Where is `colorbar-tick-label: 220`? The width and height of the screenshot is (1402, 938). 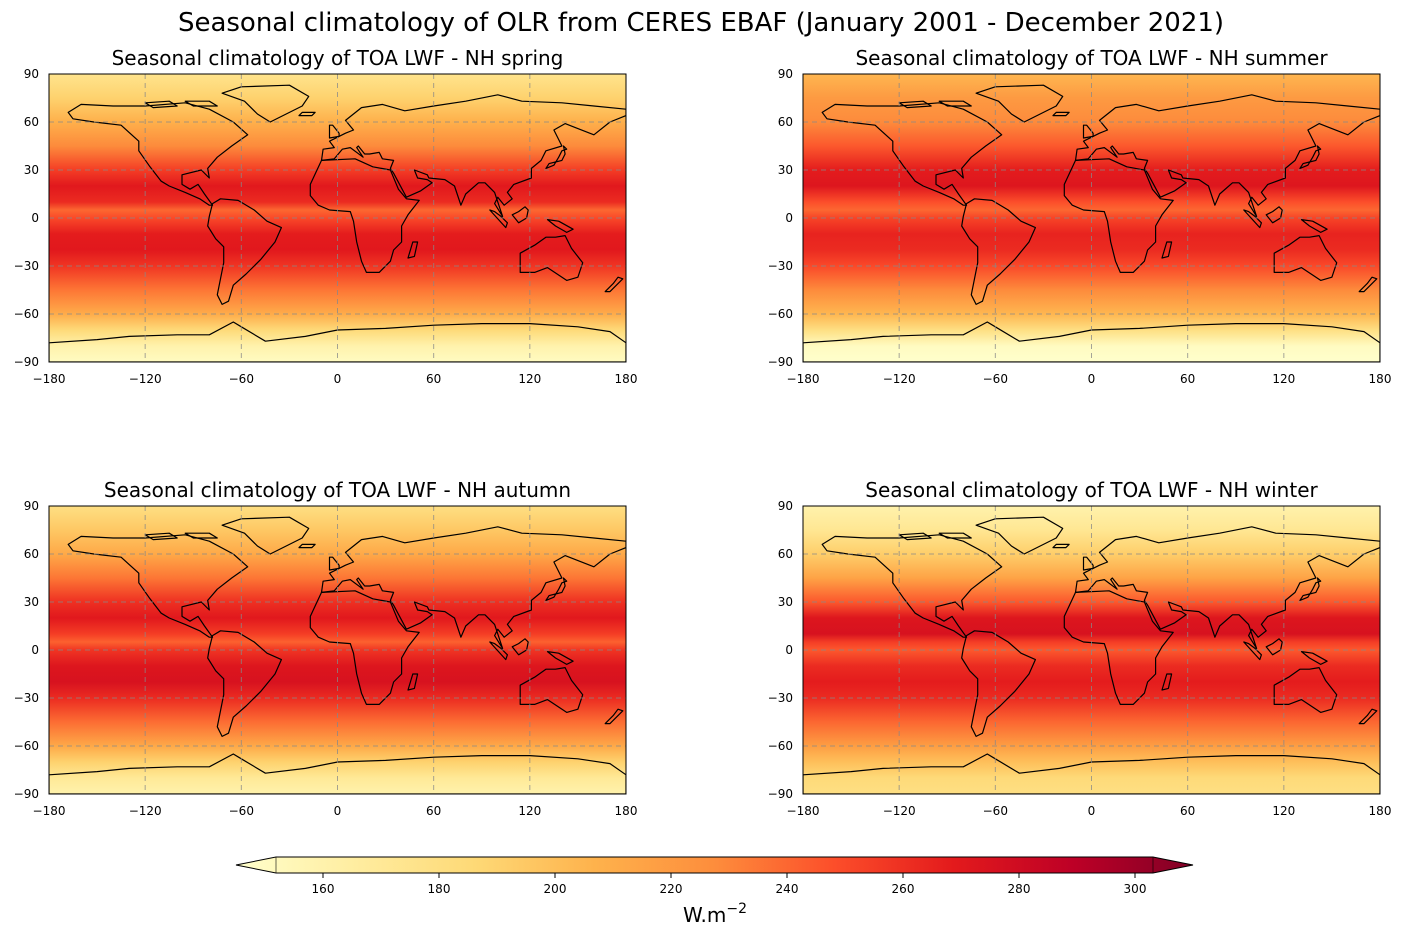
colorbar-tick-label: 220 is located at coordinates (671, 889).